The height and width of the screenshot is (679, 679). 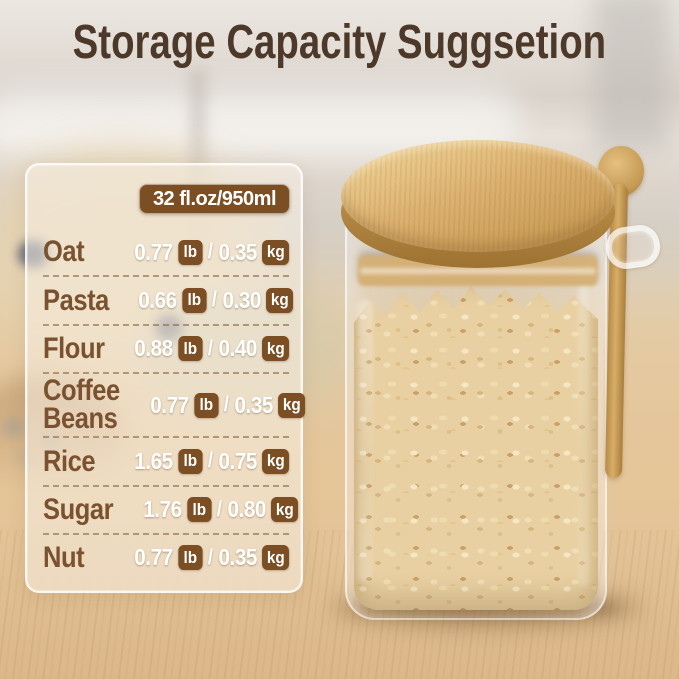 What do you see at coordinates (64, 558) in the screenshot?
I see `row-label: Nut` at bounding box center [64, 558].